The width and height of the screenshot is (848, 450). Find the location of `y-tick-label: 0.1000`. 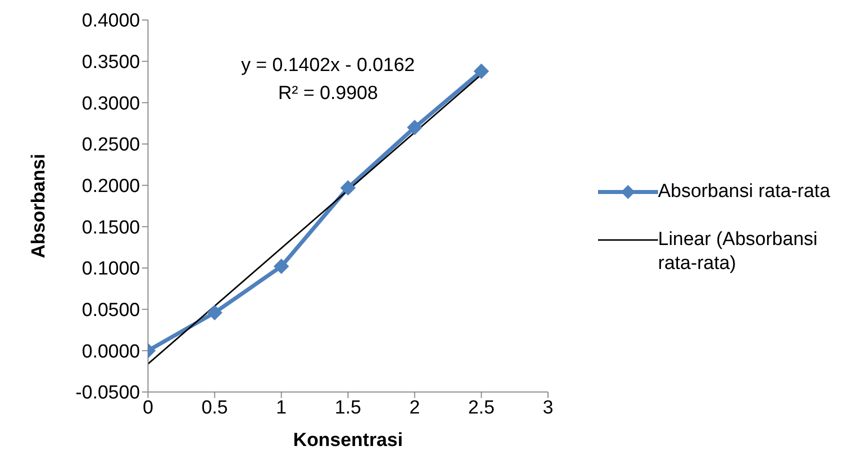

y-tick-label: 0.1000 is located at coordinates (111, 269).